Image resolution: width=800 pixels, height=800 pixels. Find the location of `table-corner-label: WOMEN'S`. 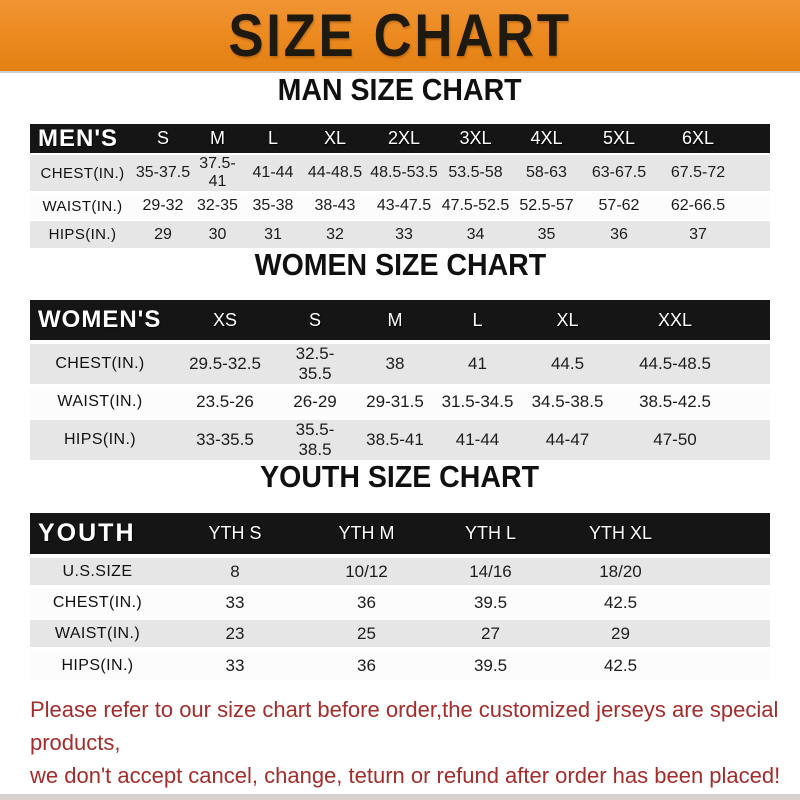

table-corner-label: WOMEN'S is located at coordinates (100, 321).